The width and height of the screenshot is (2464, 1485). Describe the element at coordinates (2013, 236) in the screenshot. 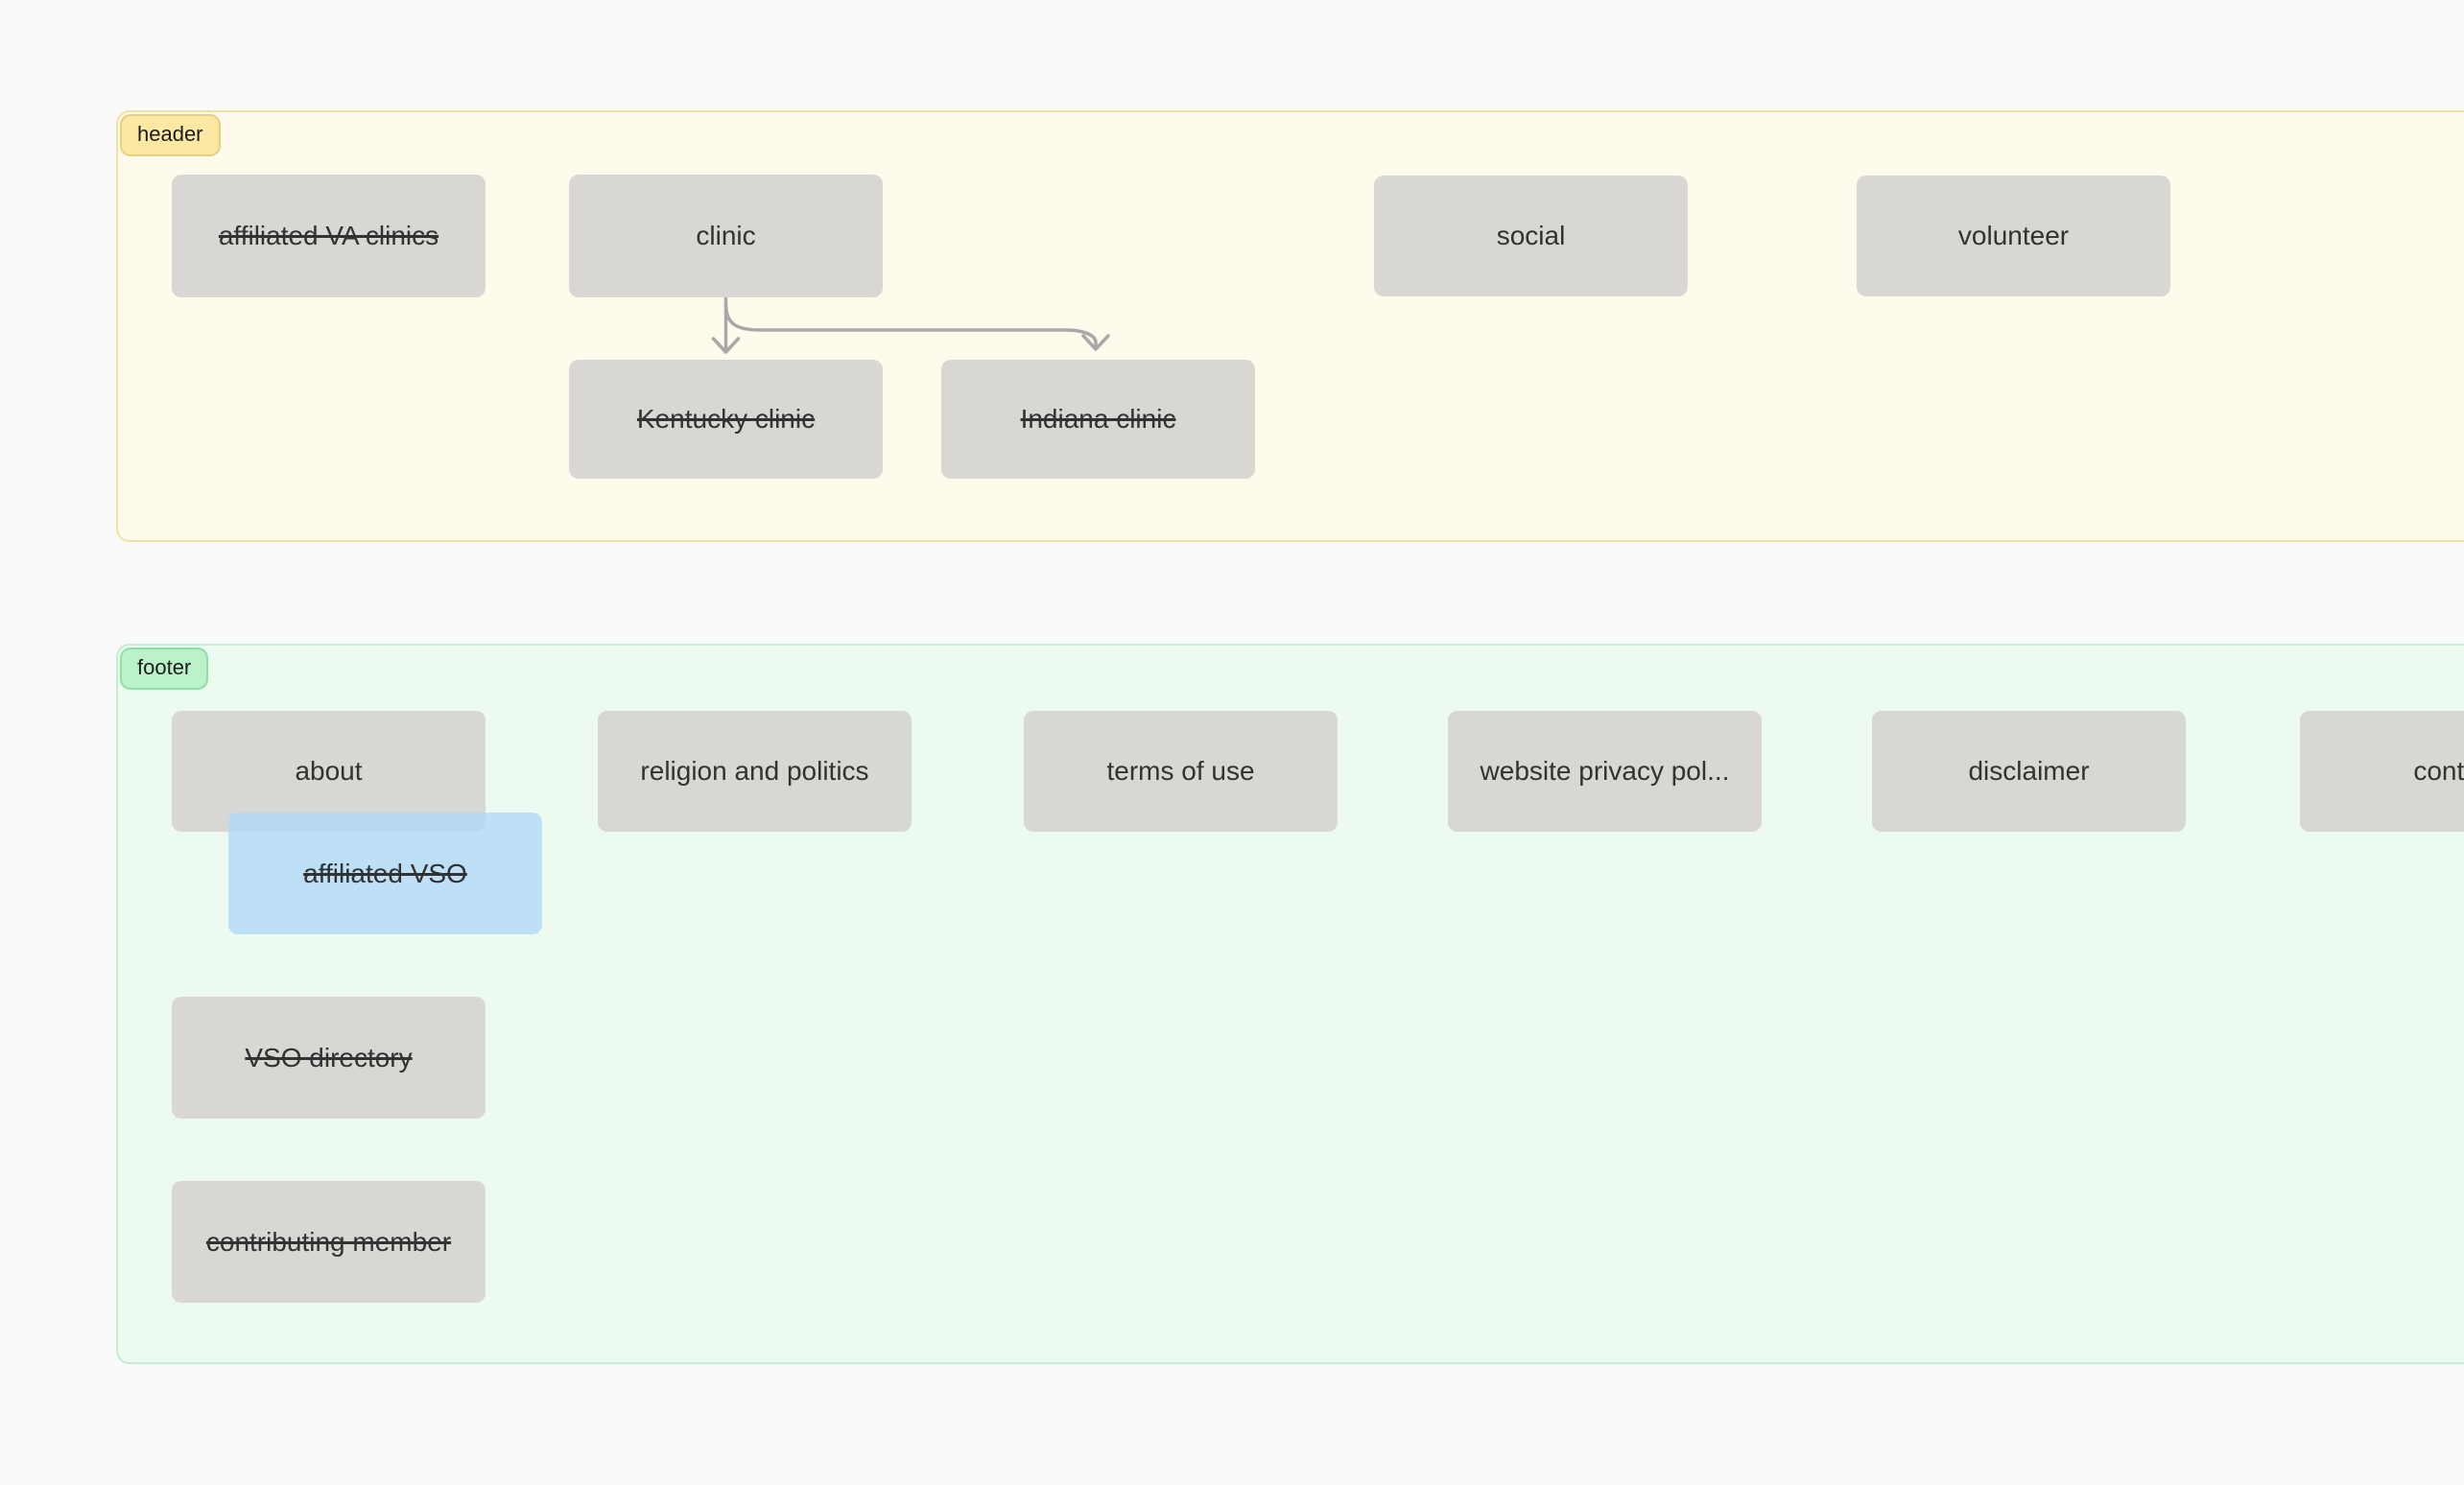

I see `node-volunteer: volunteer` at that location.